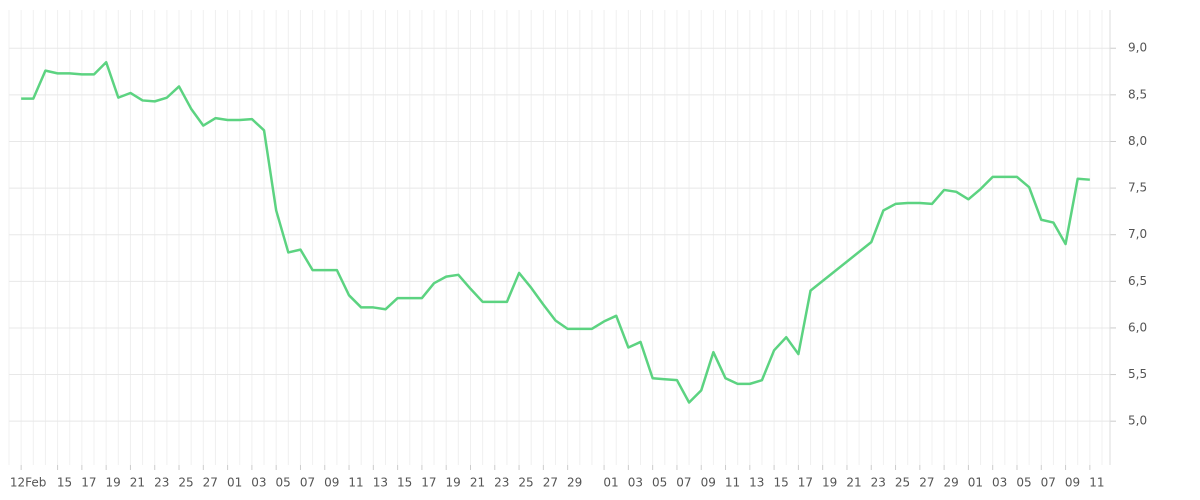  What do you see at coordinates (1137, 327) in the screenshot?
I see `y-tick-label: 6,0` at bounding box center [1137, 327].